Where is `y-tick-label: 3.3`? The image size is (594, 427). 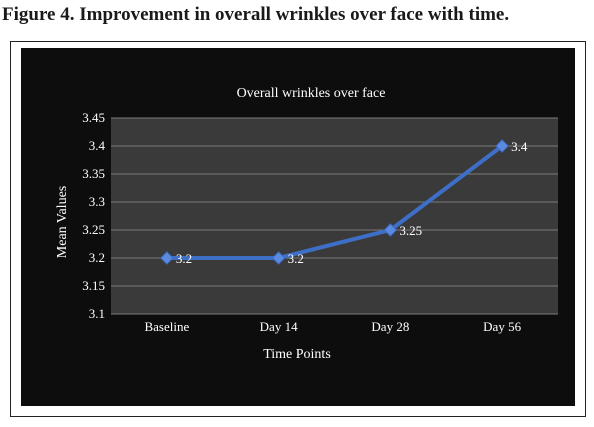
y-tick-label: 3.3 is located at coordinates (97, 201).